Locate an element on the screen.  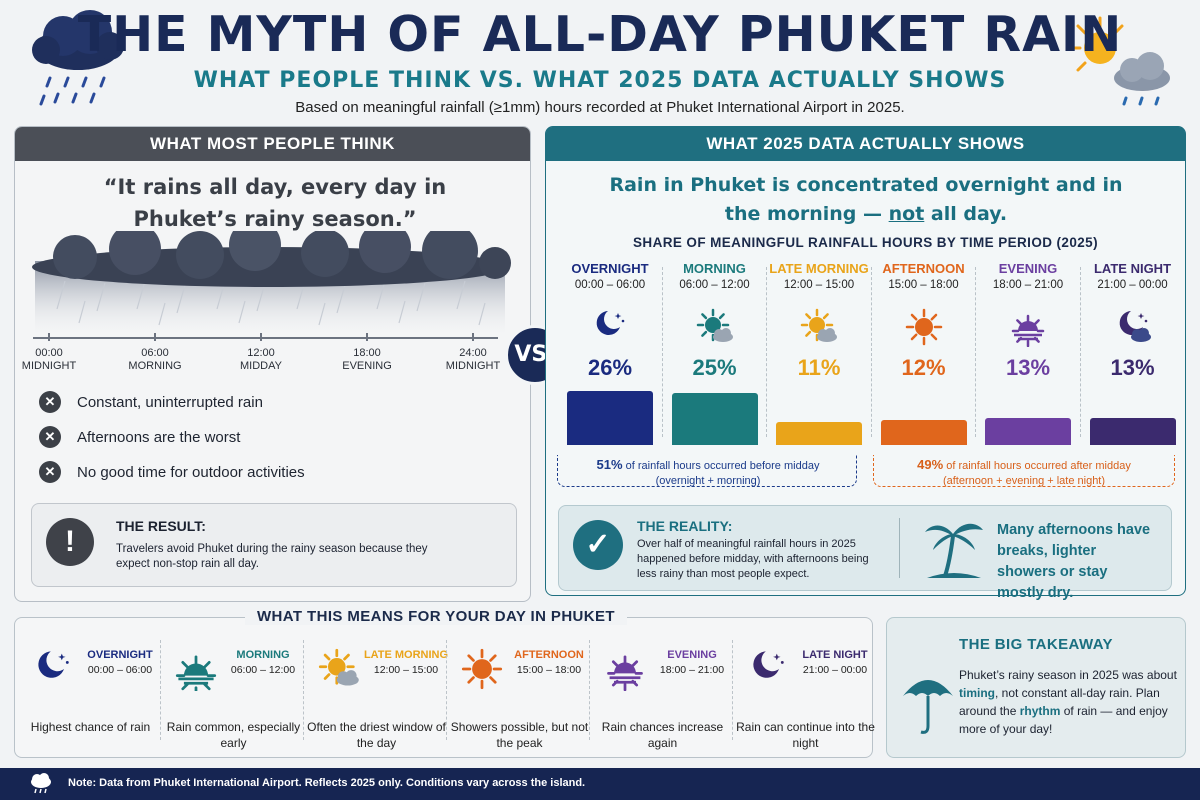
umbrella-icon is located at coordinates (928, 707).